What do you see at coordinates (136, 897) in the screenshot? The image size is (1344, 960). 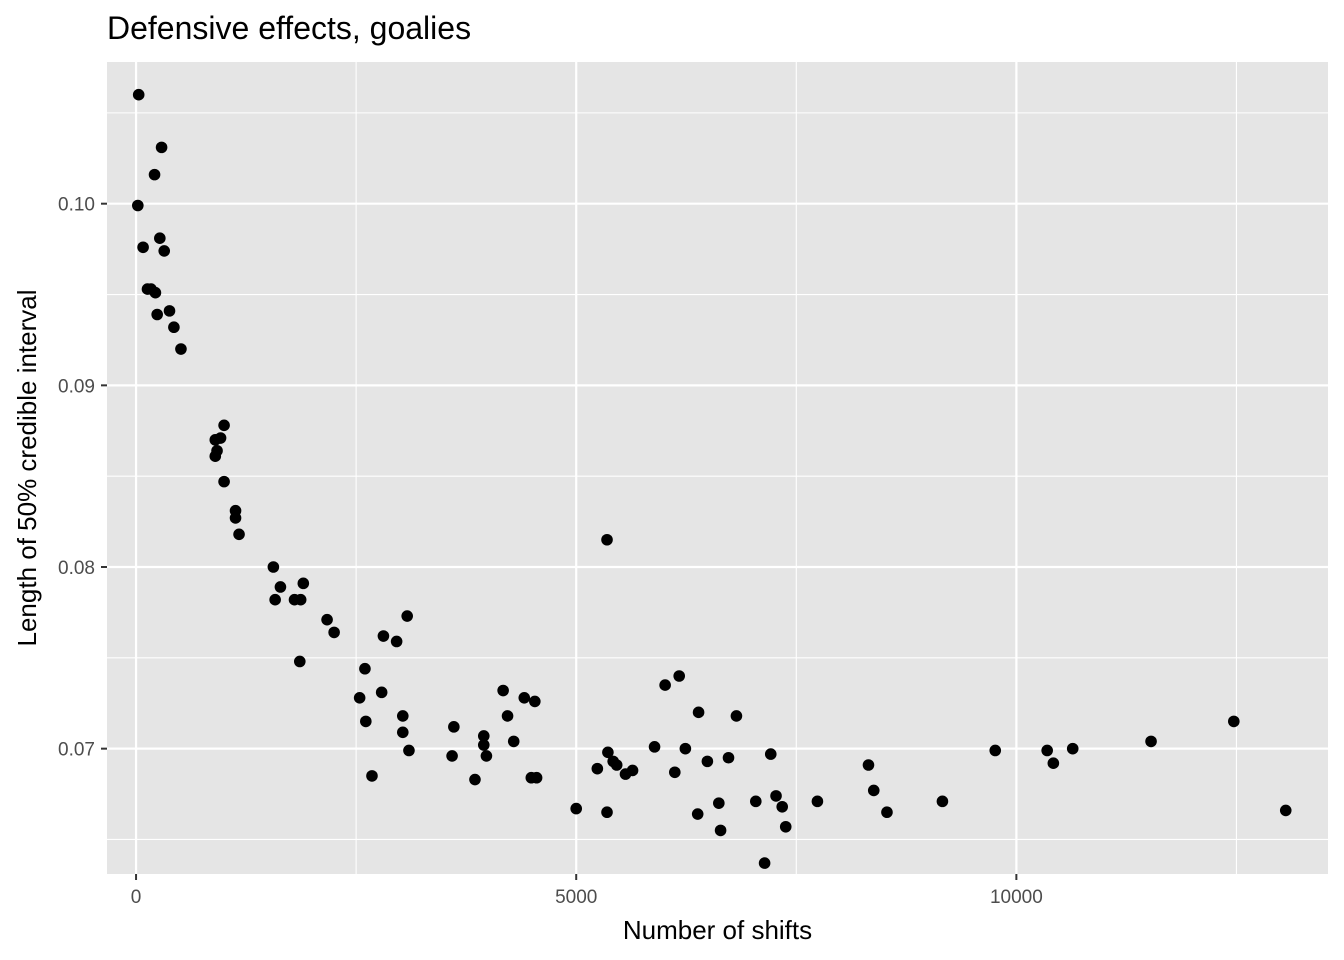 I see `x-tick-label: 0` at bounding box center [136, 897].